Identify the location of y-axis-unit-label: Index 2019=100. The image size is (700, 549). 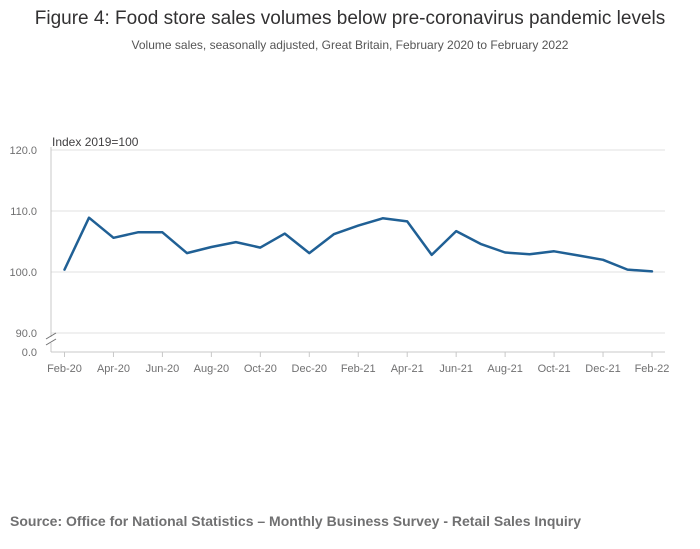
(95, 142).